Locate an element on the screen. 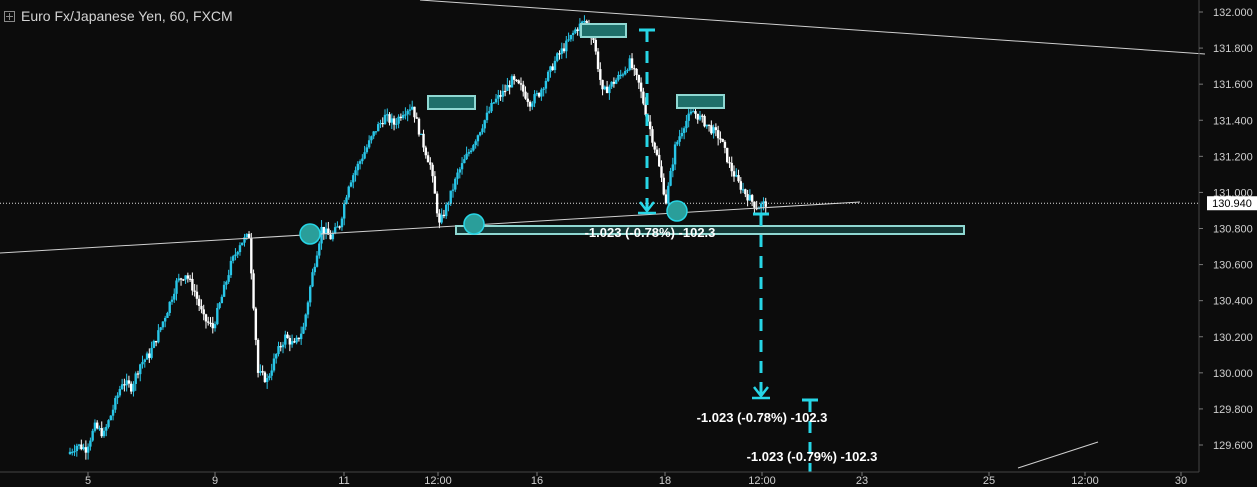  current-price-label: 130.940 is located at coordinates (1232, 204).